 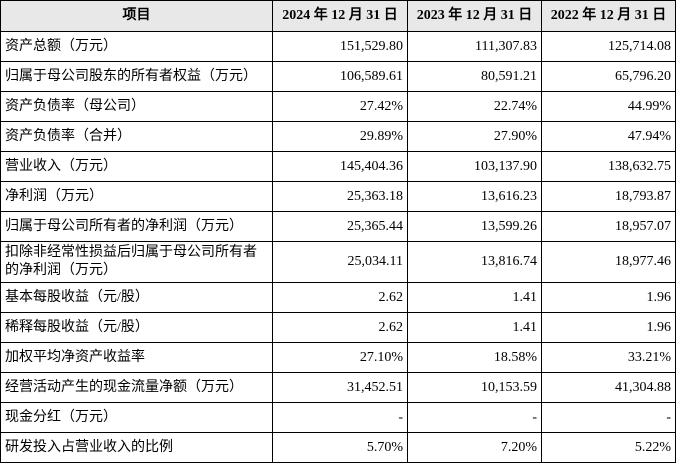 I want to click on value-cell: 145,404.36, so click(x=340, y=166).